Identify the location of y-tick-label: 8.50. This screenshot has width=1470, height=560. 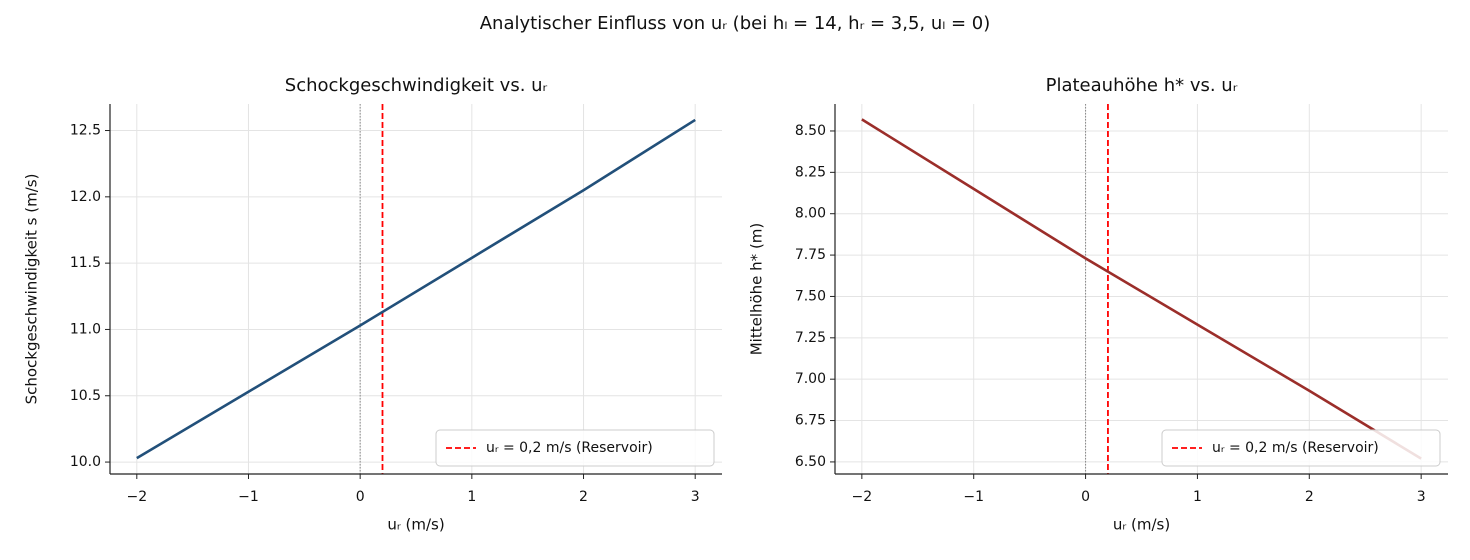
(810, 131).